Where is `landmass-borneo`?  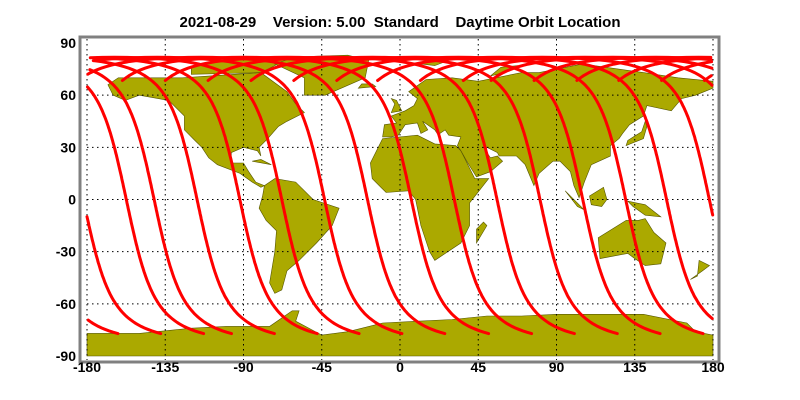
landmass-borneo is located at coordinates (598, 196).